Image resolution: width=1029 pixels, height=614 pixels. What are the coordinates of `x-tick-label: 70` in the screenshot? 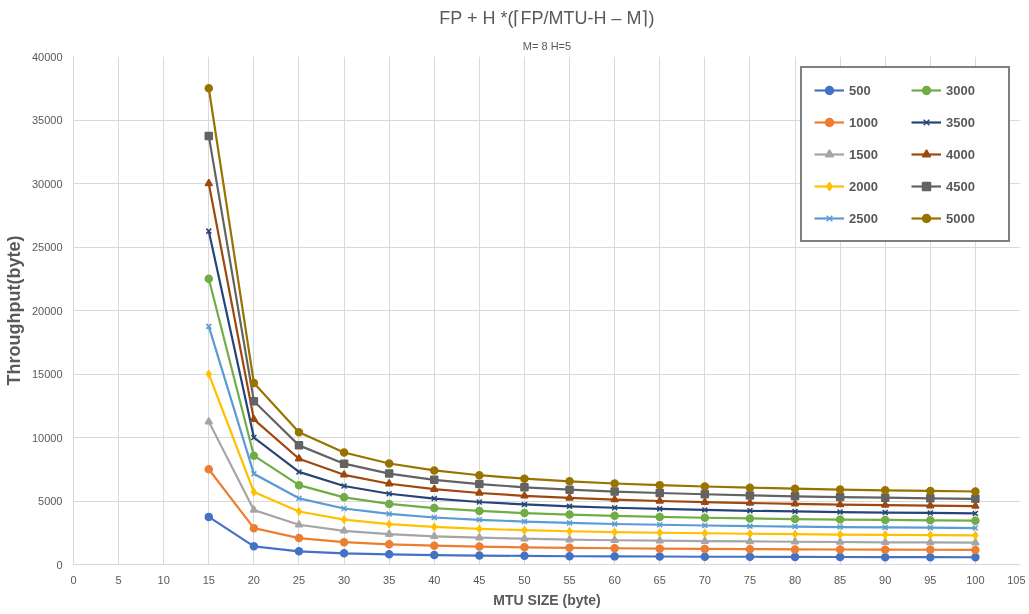 It's located at (704, 579).